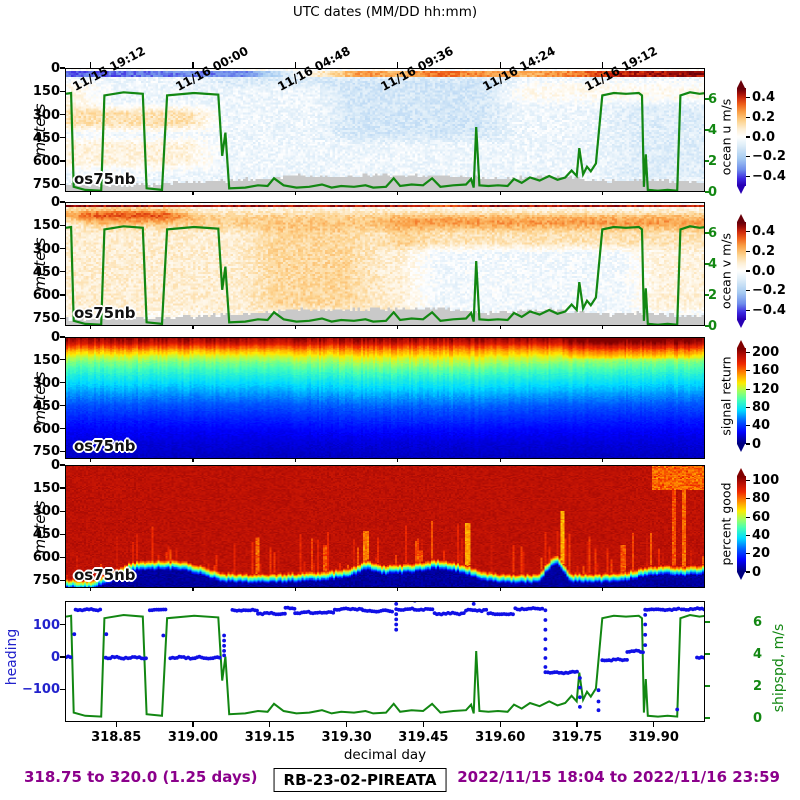 The image size is (800, 800). Describe the element at coordinates (46, 185) in the screenshot. I see `depth-tick-label: 750` at that location.